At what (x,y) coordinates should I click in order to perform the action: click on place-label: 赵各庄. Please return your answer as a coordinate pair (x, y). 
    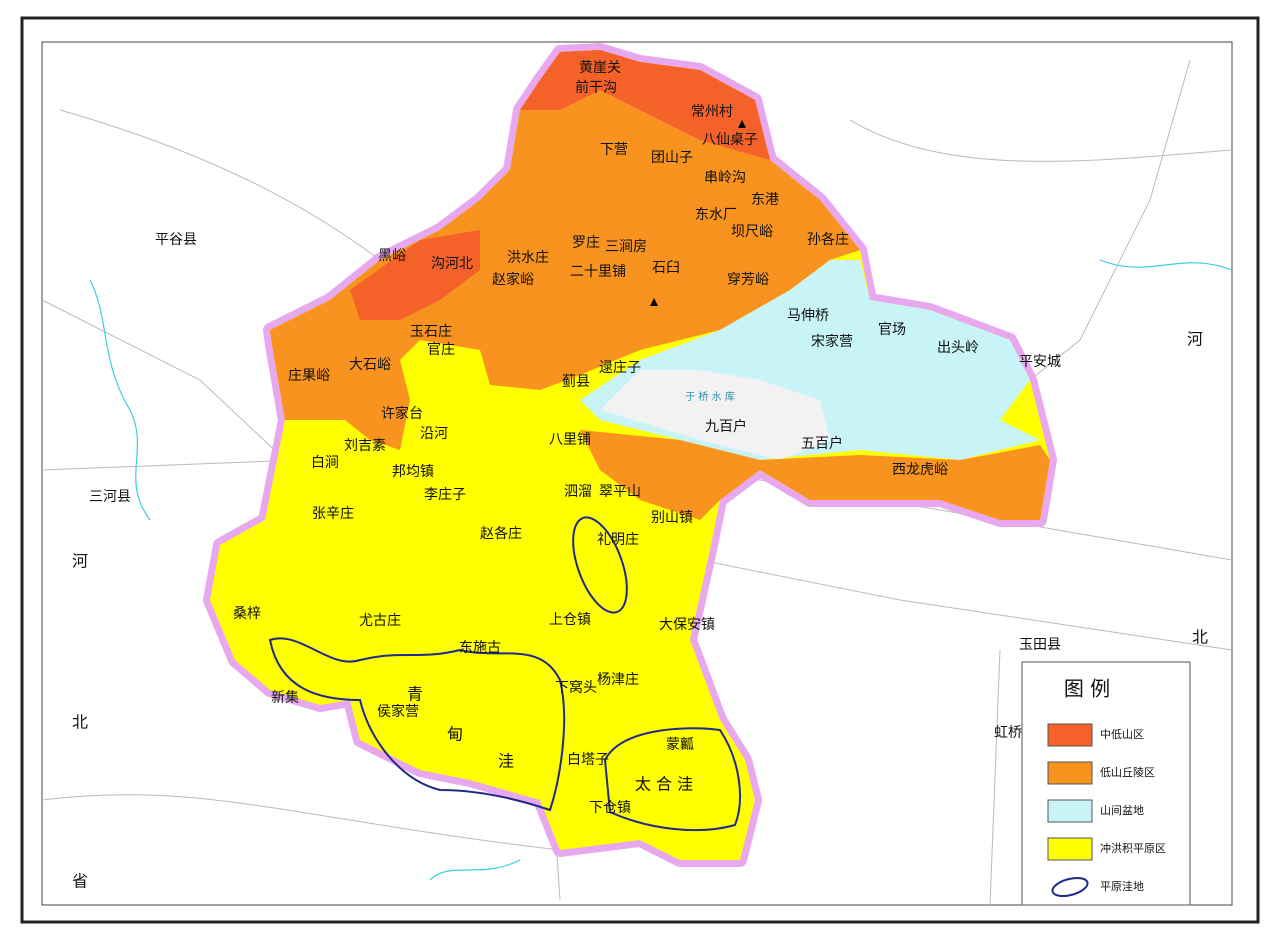
    Looking at the image, I should click on (501, 533).